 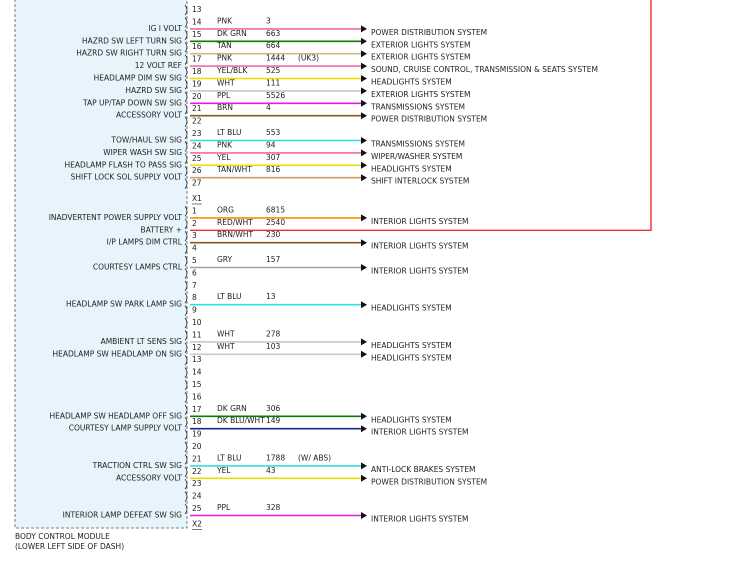 I want to click on pin-label: COURTESY LAMPS CTRL, so click(x=138, y=267).